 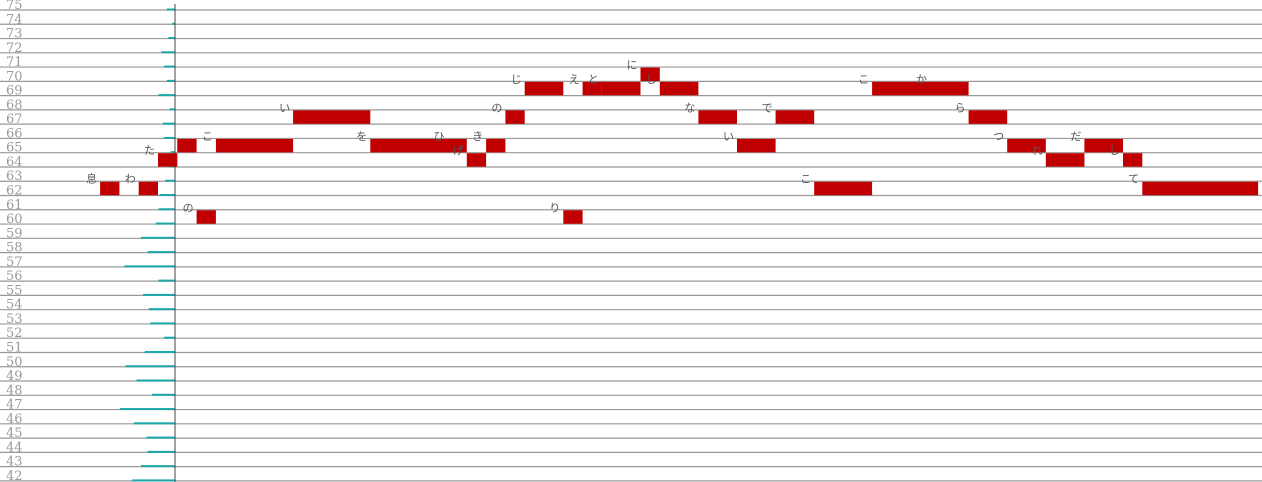 I want to click on pitch-label-47: 47, so click(x=14, y=405).